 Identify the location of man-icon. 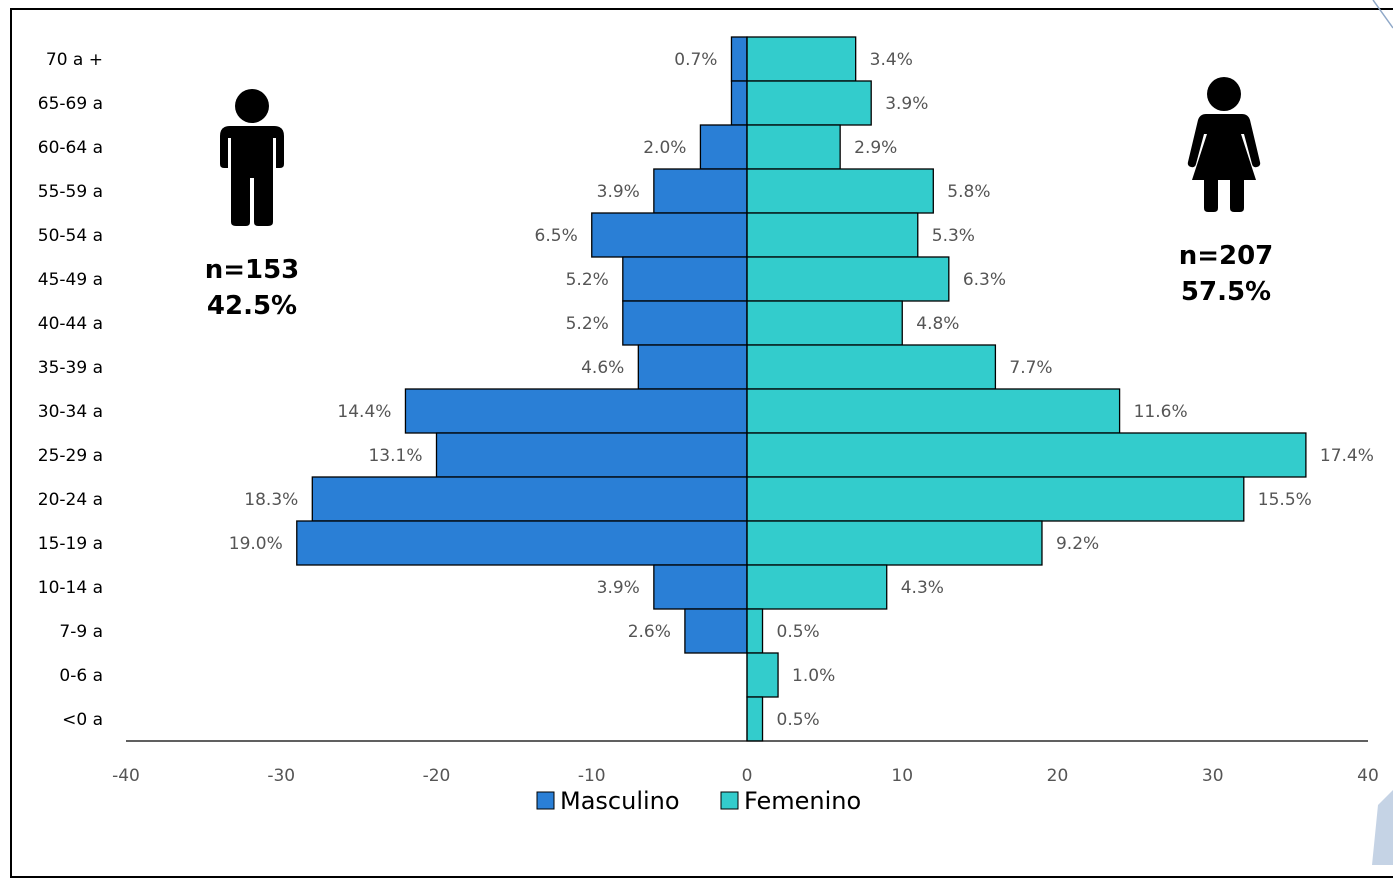
(252, 157).